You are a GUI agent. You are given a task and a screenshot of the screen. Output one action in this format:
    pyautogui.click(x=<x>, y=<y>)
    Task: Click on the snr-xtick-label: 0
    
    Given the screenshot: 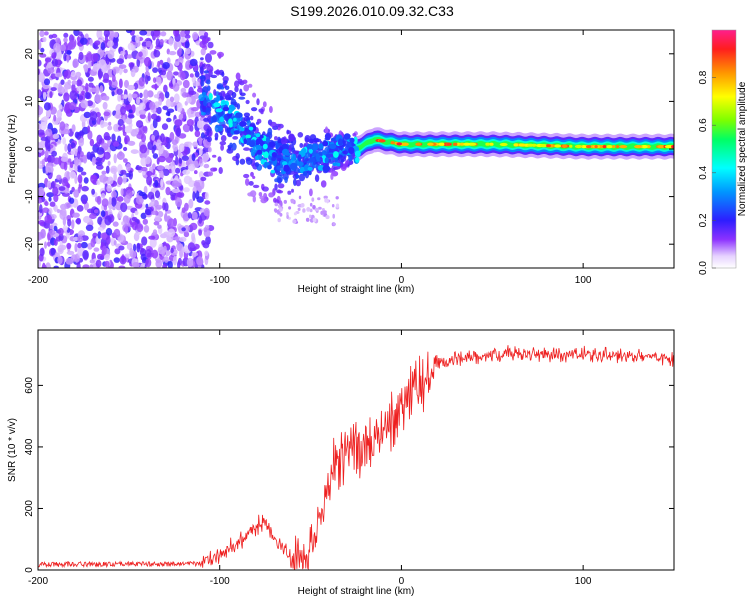 What is the action you would take?
    pyautogui.click(x=402, y=581)
    